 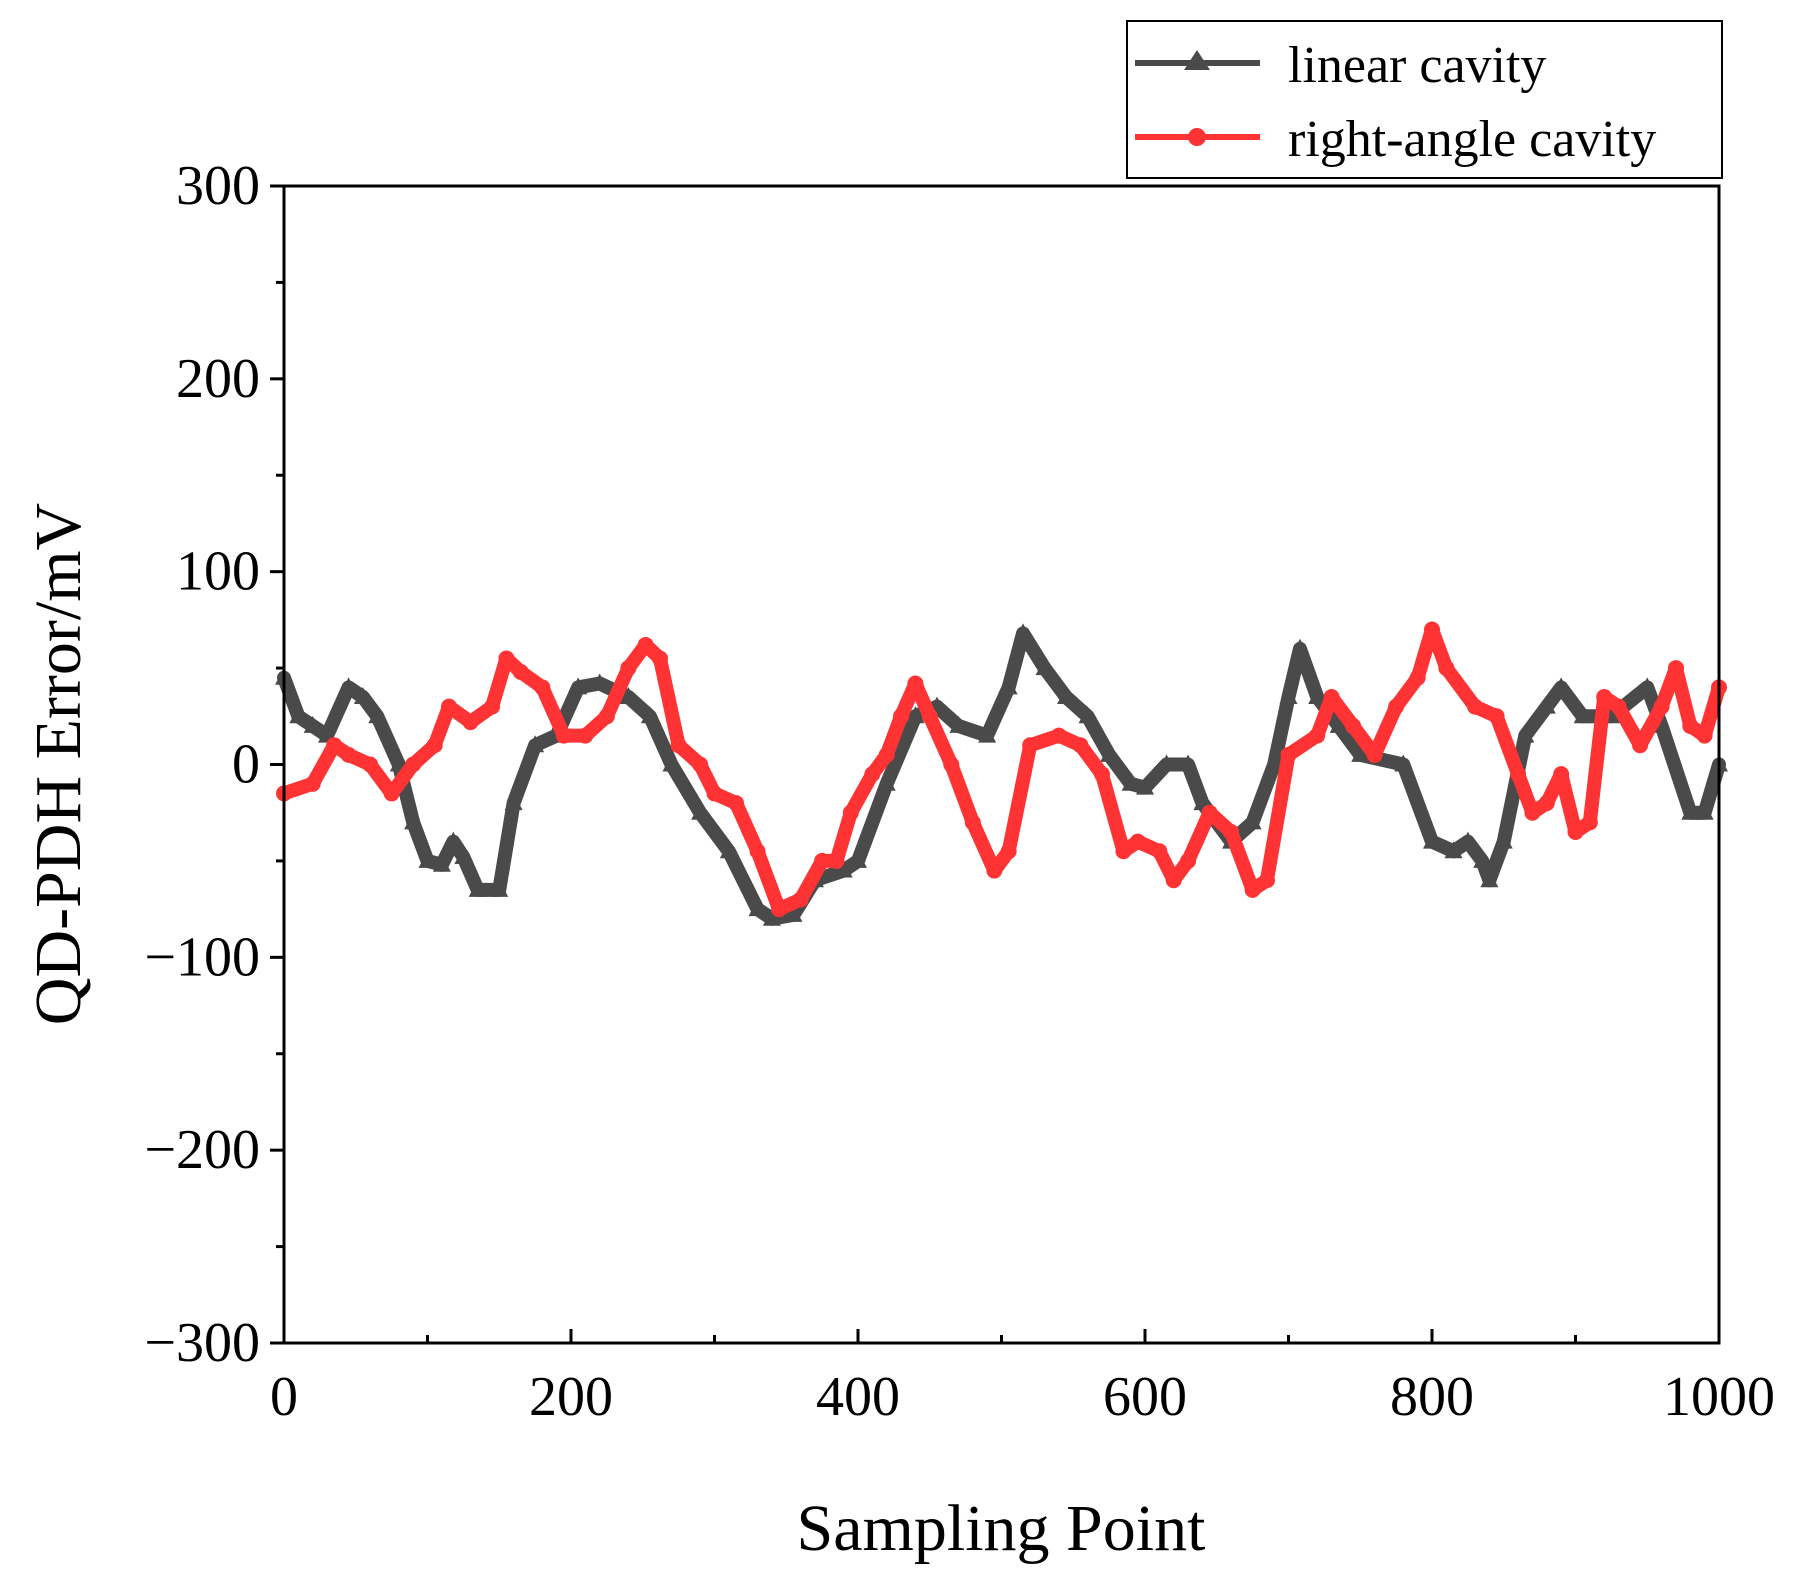 I want to click on y-axis-title: QD-PDH Error/mV, so click(x=58, y=764).